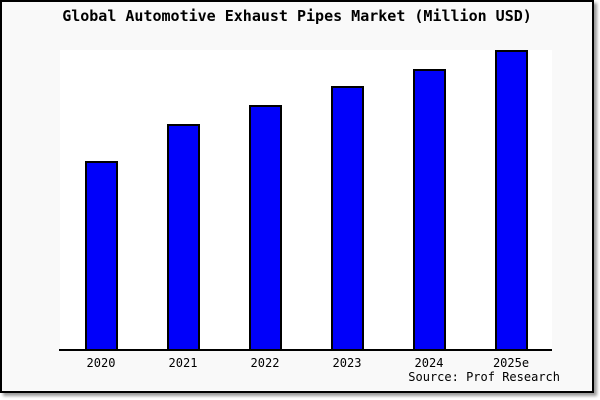 Image resolution: width=600 pixels, height=400 pixels. What do you see at coordinates (101, 255) in the screenshot?
I see `bar-2020` at bounding box center [101, 255].